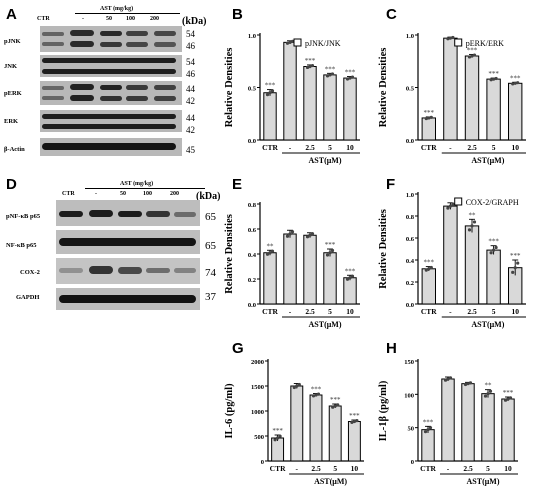 This screenshot has width=550, height=500. I want to click on y-tick-label: 0.0, so click(252, 141).